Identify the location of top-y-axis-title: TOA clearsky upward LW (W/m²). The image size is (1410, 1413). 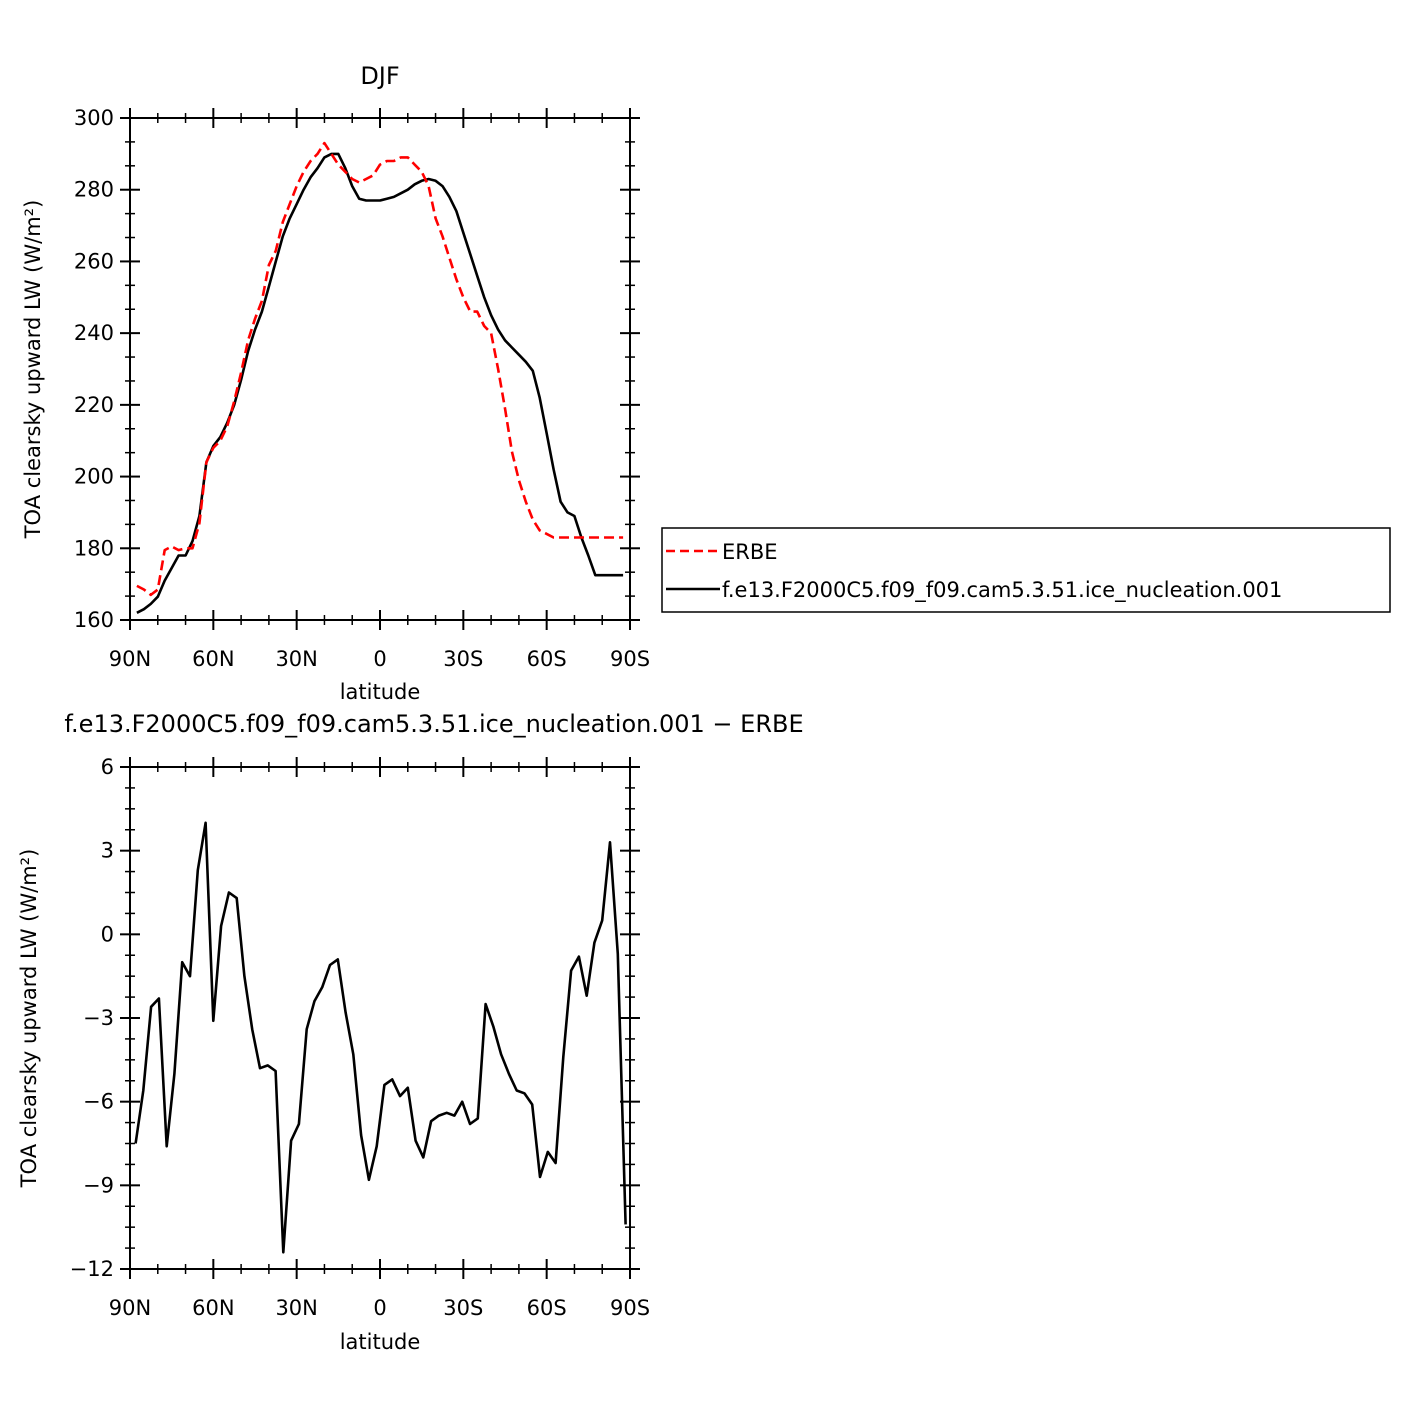
(33, 370).